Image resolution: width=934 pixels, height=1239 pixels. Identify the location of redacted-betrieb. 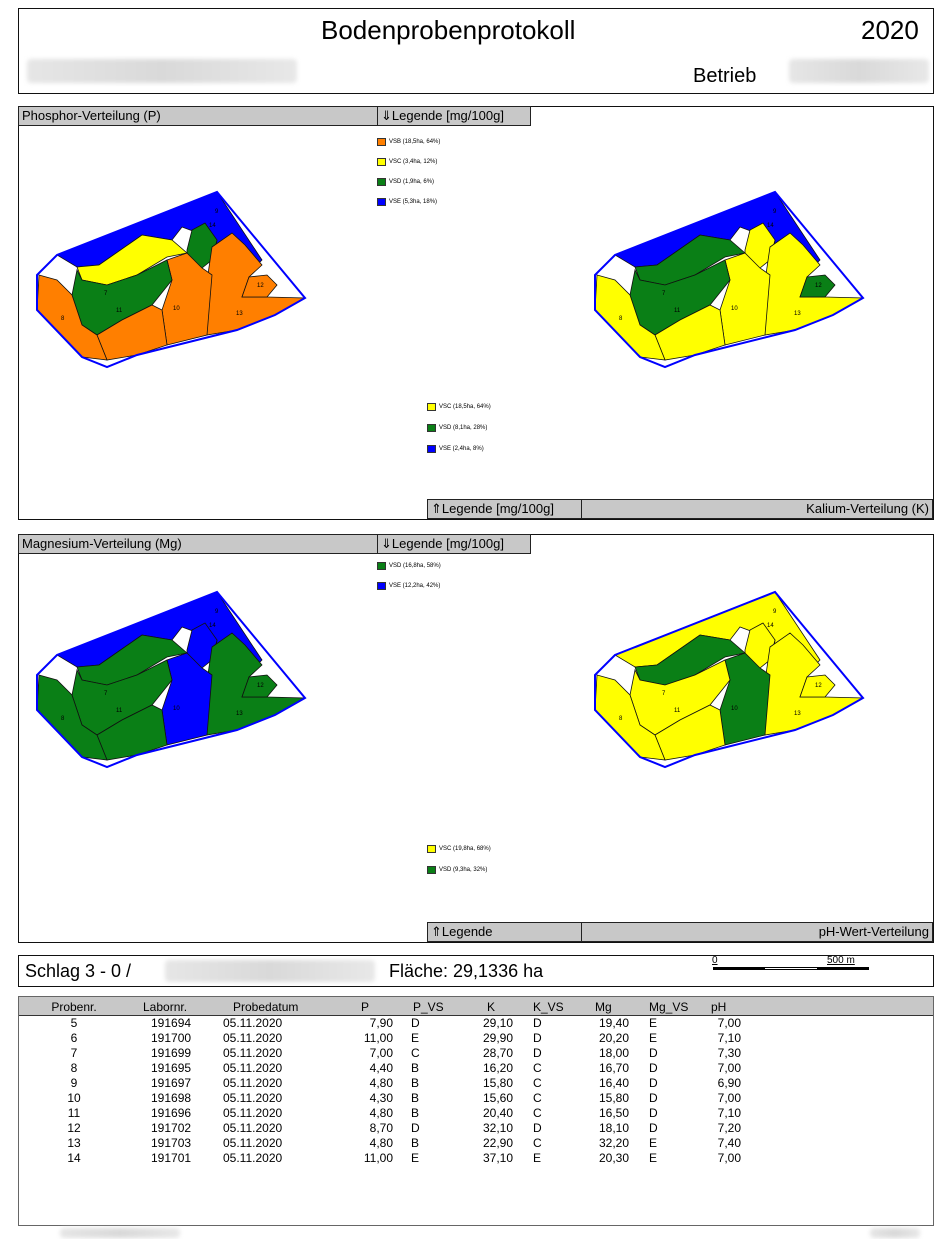
(859, 71).